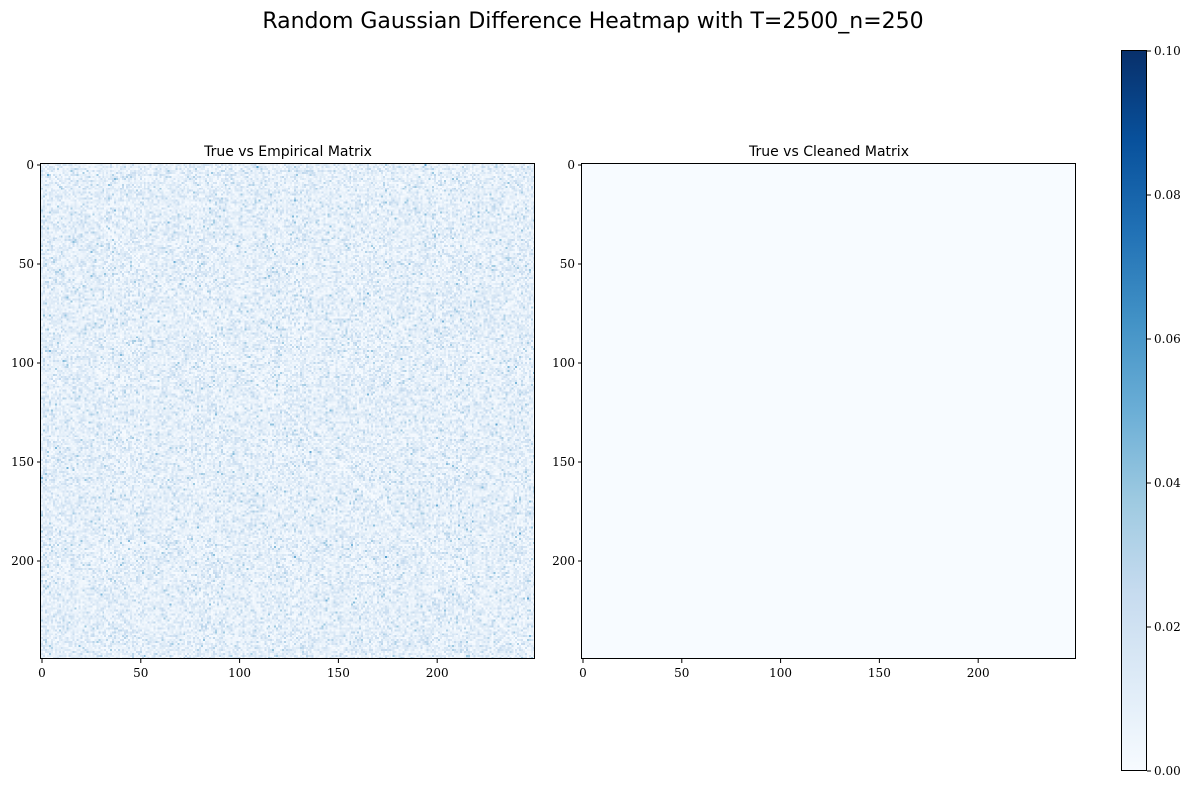 The height and width of the screenshot is (789, 1190). I want to click on colorbar-tick-label: 0.04, so click(1167, 483).